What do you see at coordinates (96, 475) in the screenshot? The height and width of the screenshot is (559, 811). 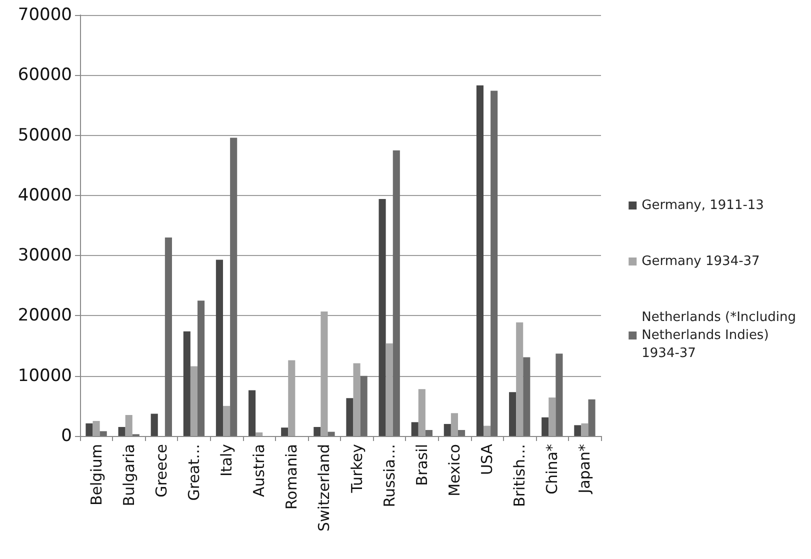 I see `x-tick-label: Belgium` at bounding box center [96, 475].